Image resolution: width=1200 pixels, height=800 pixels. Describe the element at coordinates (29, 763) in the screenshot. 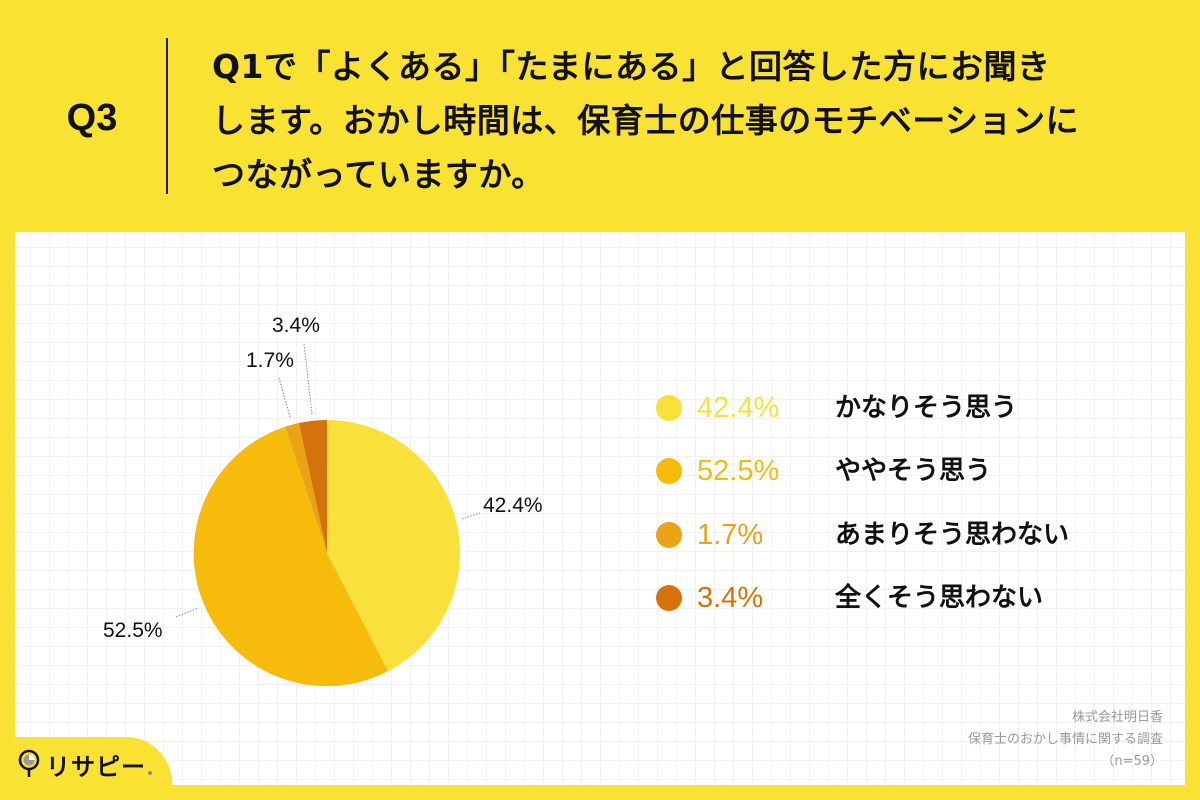

I see `map-pin-chart-icon` at that location.